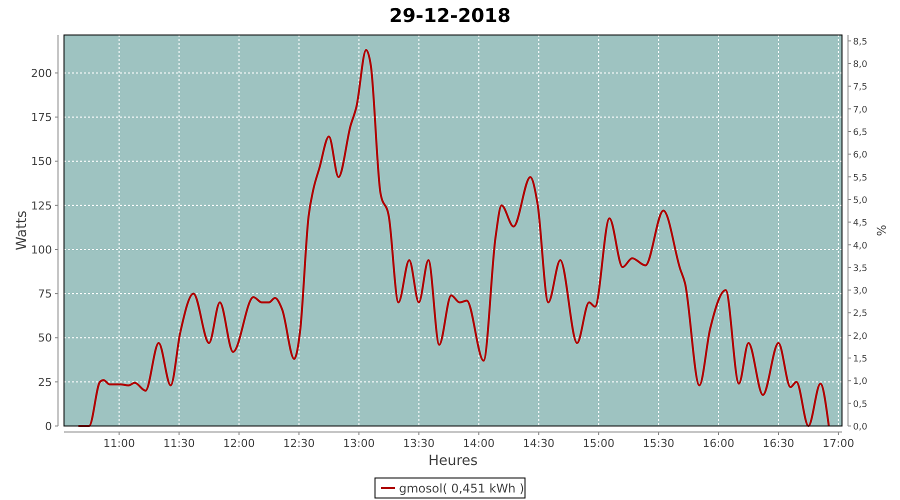 The height and width of the screenshot is (500, 900). I want to click on y-tick-label: 125, so click(41, 205).